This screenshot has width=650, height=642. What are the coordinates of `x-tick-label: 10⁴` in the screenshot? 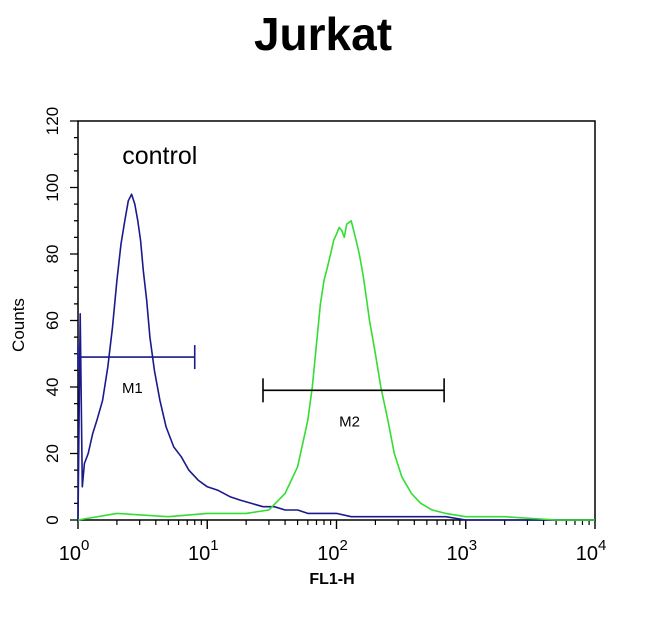 It's located at (591, 551).